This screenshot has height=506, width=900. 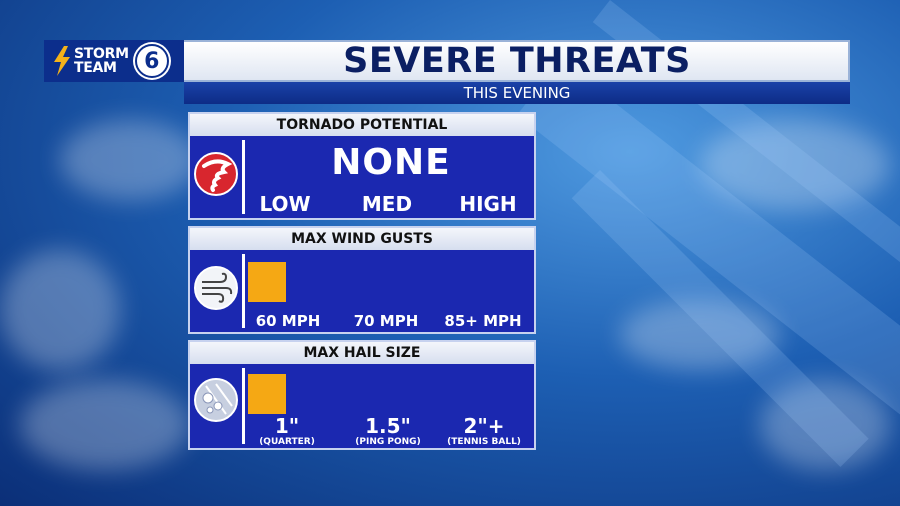 I want to click on page-subtitle: THIS EVENING, so click(x=517, y=93).